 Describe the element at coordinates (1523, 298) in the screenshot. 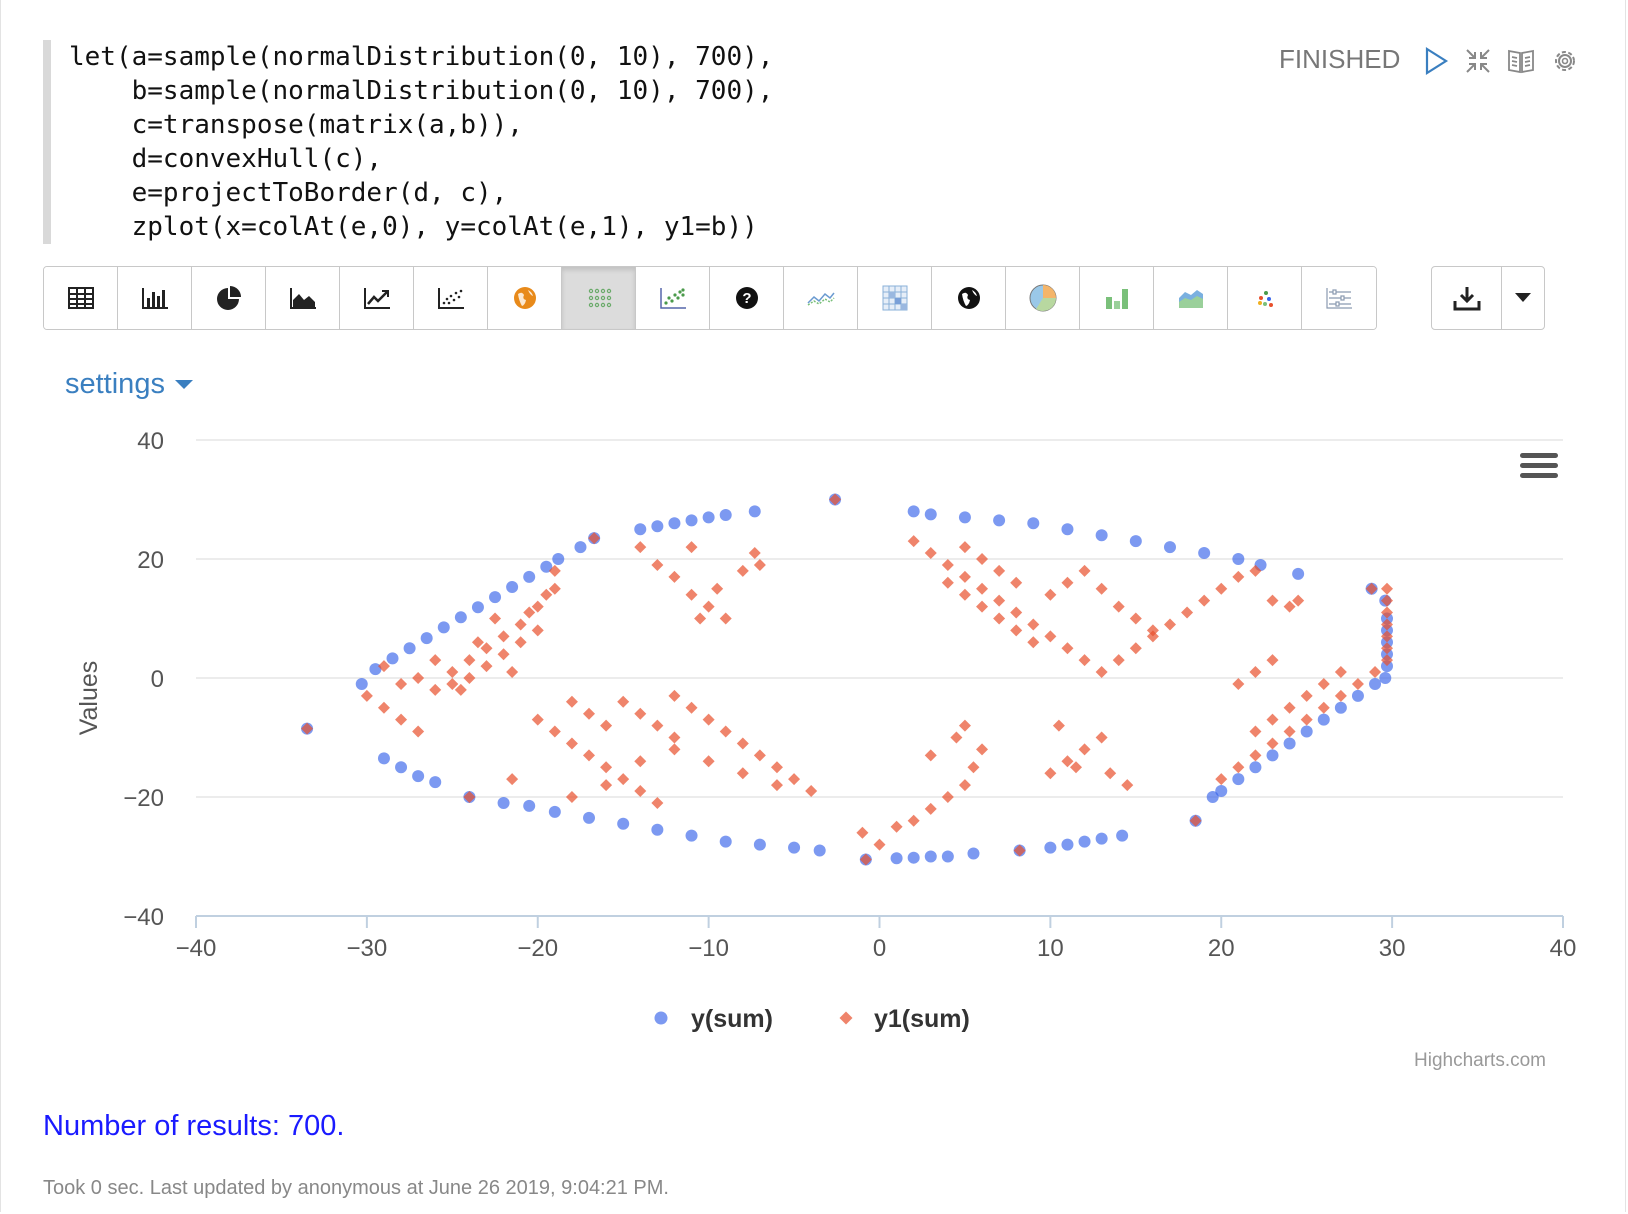

I see `caret-down-icon` at that location.